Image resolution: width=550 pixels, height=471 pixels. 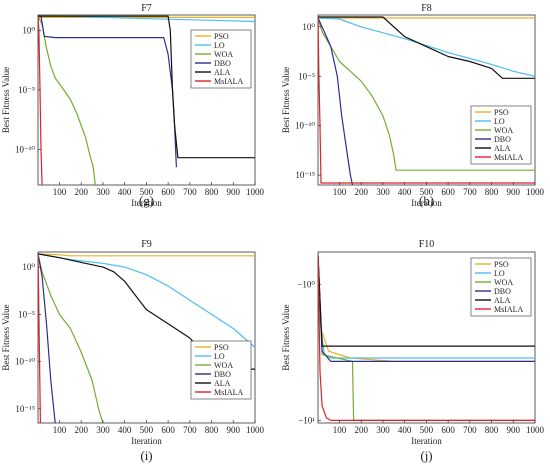 I want to click on panel-caption: (h), so click(x=426, y=200).